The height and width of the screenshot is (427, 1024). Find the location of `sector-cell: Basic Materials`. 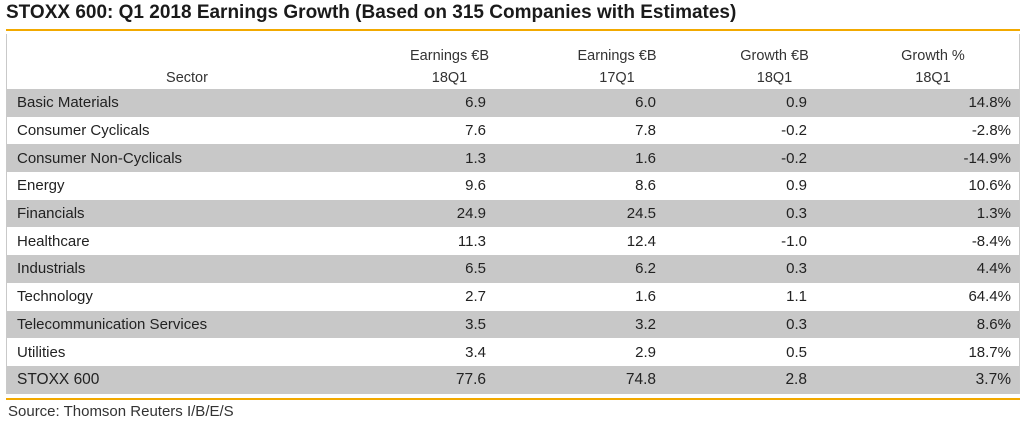

sector-cell: Basic Materials is located at coordinates (187, 103).